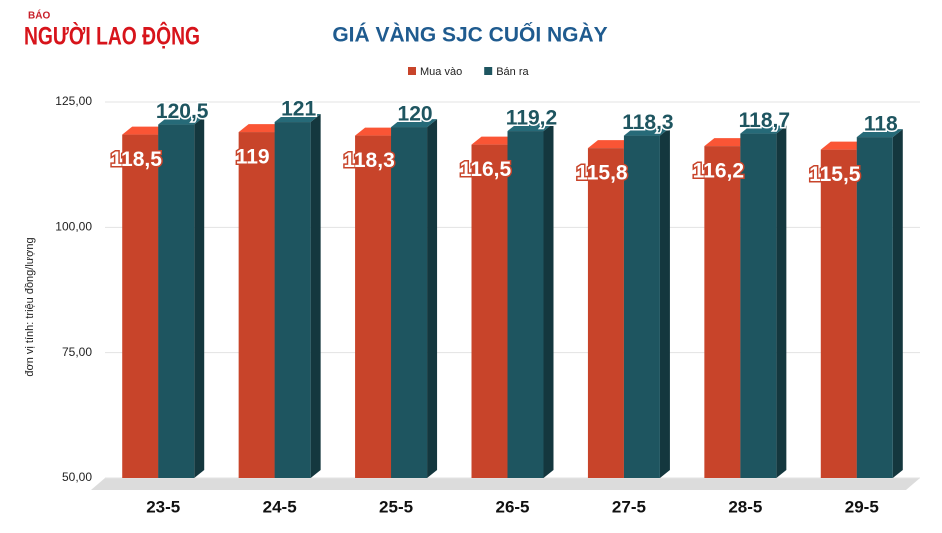 This screenshot has height=533, width=942. I want to click on x-tick-label: 25-5, so click(396, 506).